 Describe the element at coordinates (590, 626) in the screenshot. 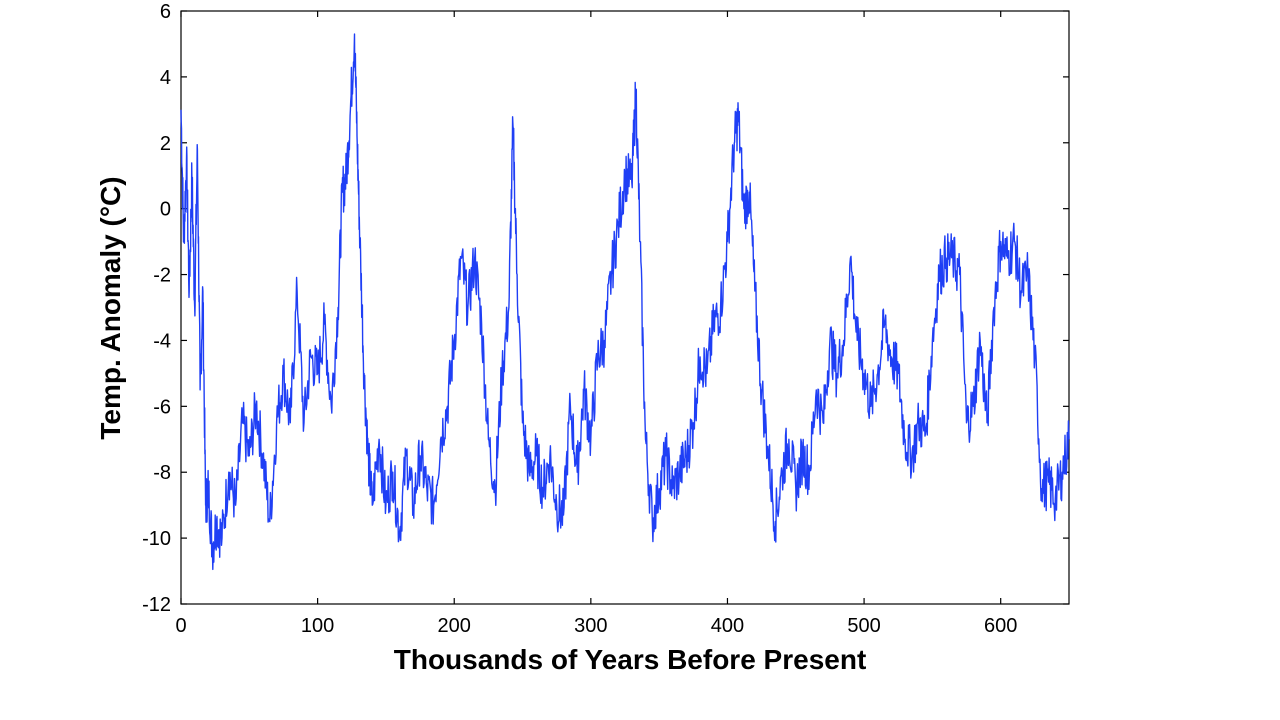

I see `x-tick-label: 300` at that location.